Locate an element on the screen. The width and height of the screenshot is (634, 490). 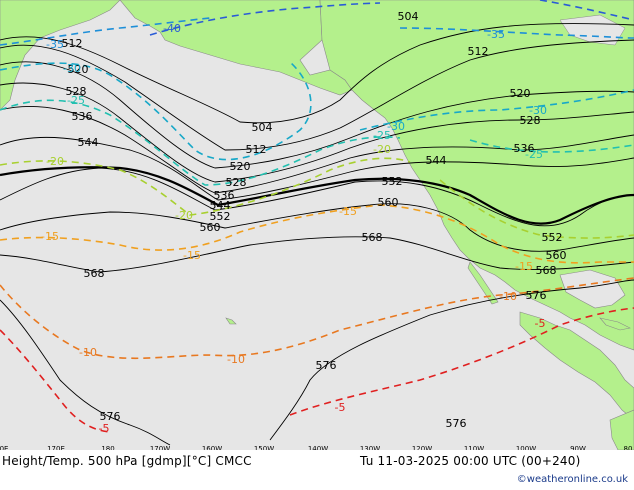
site-credit: ©weatheronline.co.uk is located at coordinates (572, 479).